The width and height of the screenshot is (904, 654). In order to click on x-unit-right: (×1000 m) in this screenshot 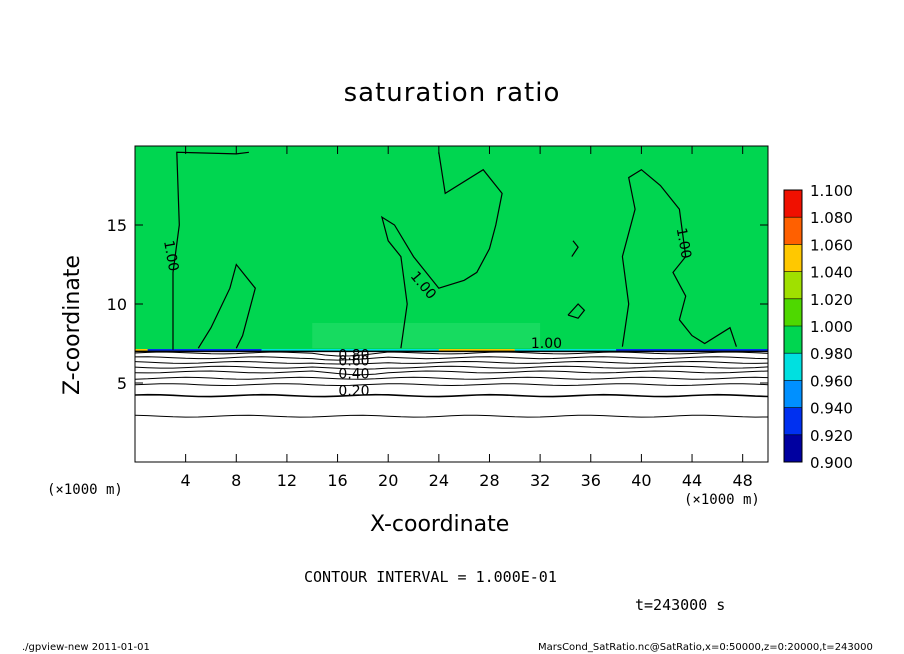, I will do `click(722, 500)`.